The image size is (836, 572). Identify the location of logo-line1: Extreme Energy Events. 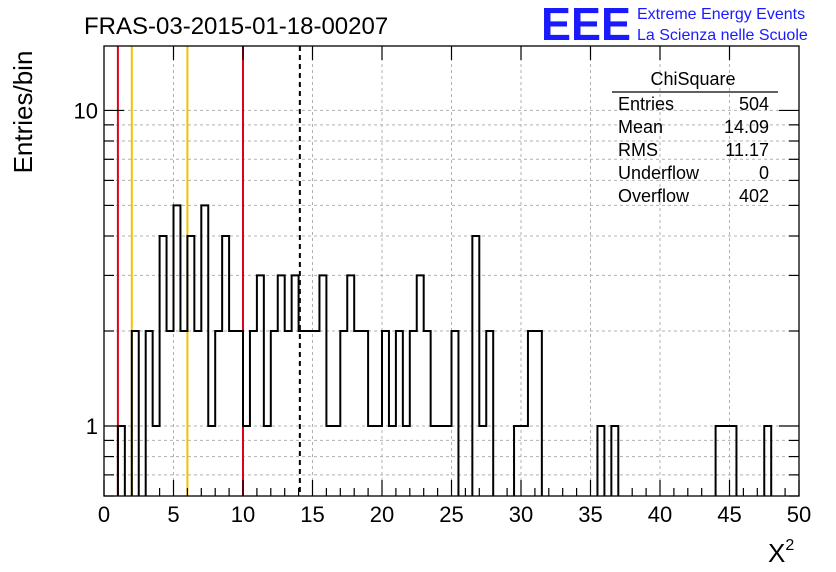
(721, 14).